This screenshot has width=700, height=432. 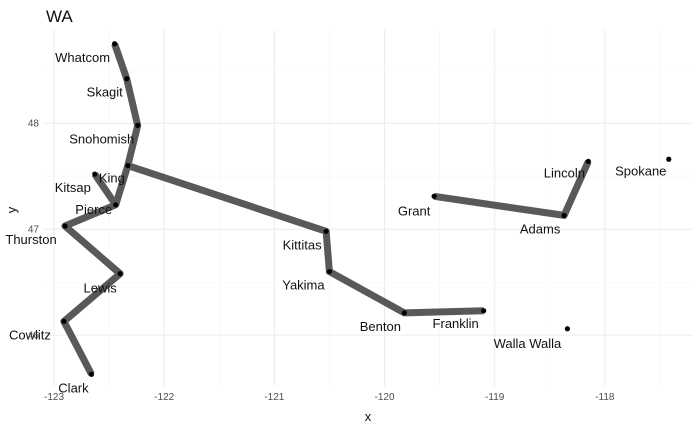 I want to click on x-tick-label: -121, so click(x=274, y=397).